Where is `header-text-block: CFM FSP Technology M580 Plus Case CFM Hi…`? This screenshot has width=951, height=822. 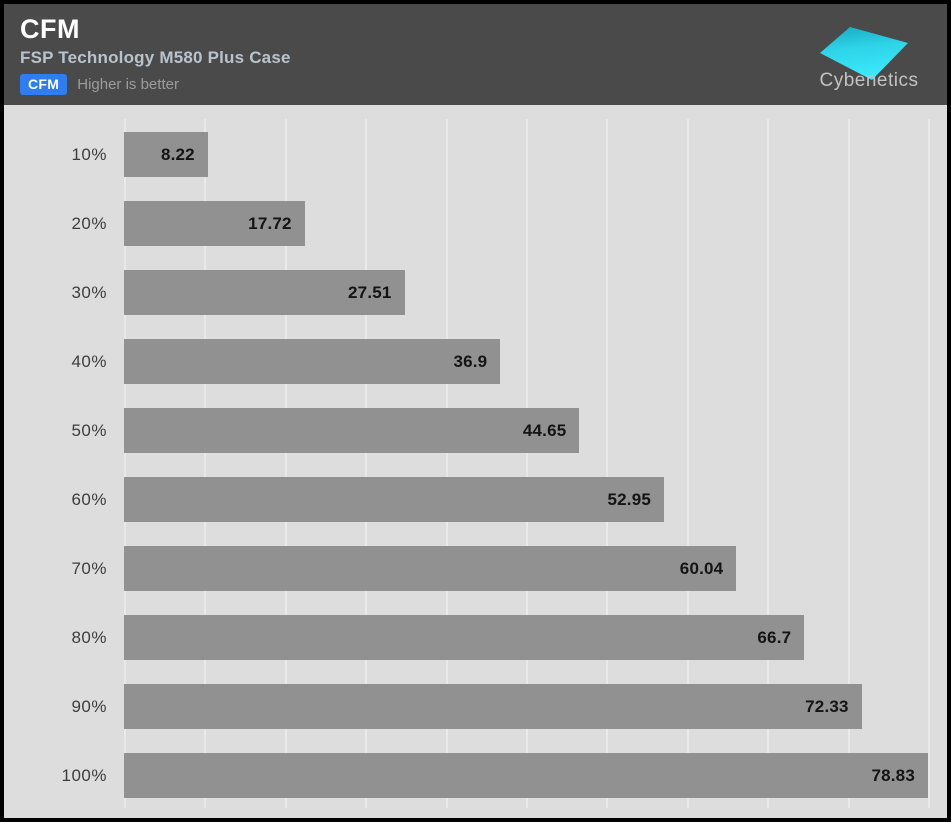
header-text-block: CFM FSP Technology M580 Plus Case CFM Hi… is located at coordinates (155, 59).